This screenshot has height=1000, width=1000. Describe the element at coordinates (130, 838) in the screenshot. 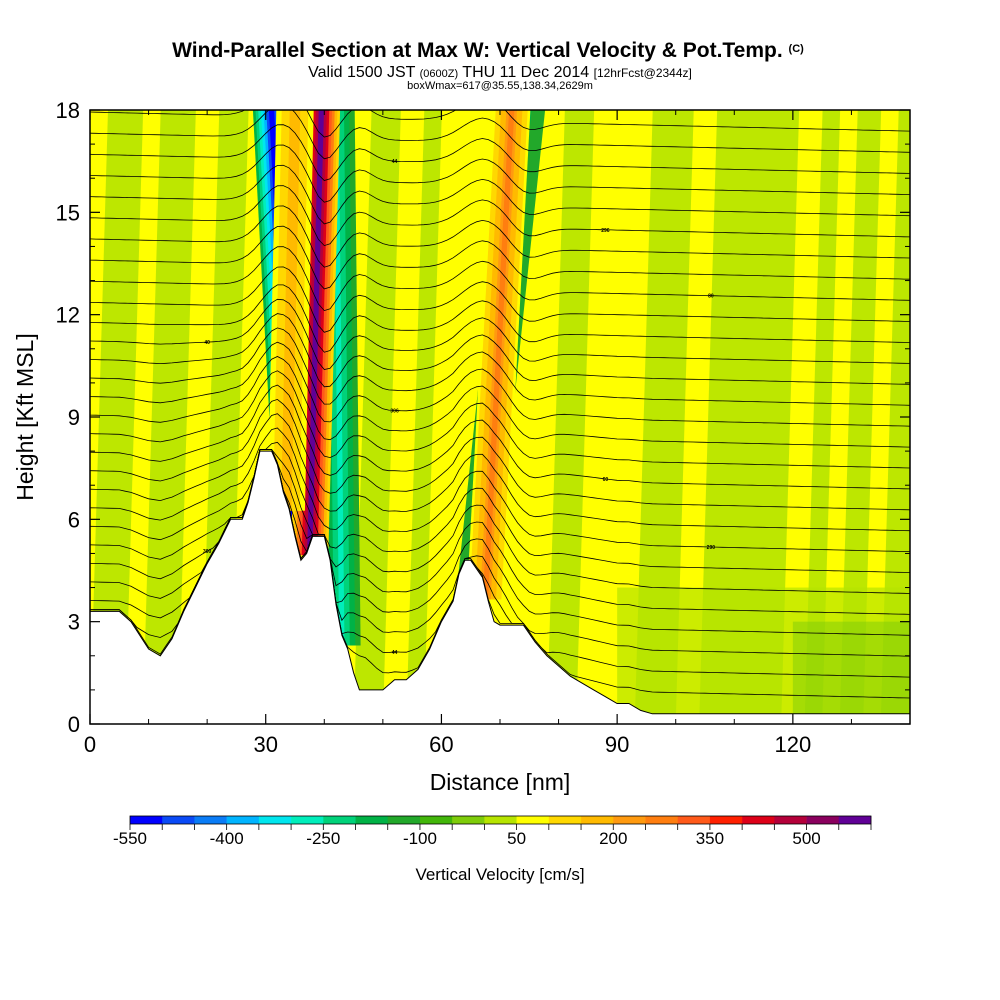

I see `colorbar-tick-label: -550` at that location.